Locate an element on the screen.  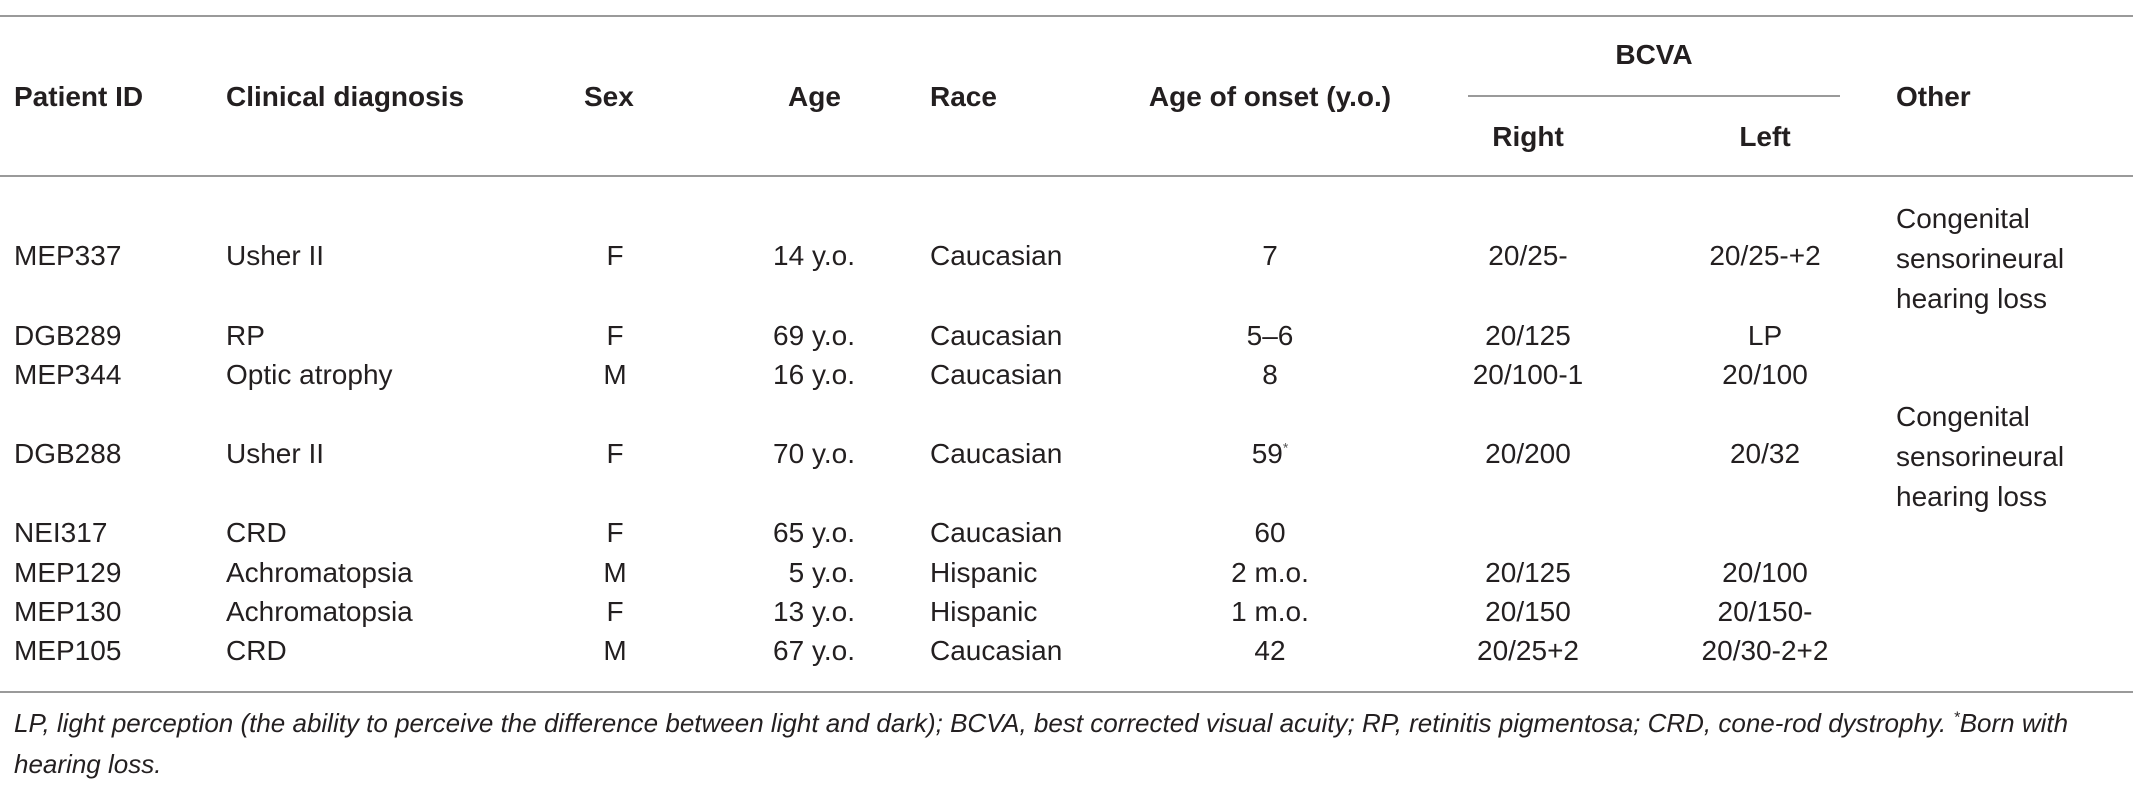
cell-age-of-onset: 42 is located at coordinates (1270, 651).